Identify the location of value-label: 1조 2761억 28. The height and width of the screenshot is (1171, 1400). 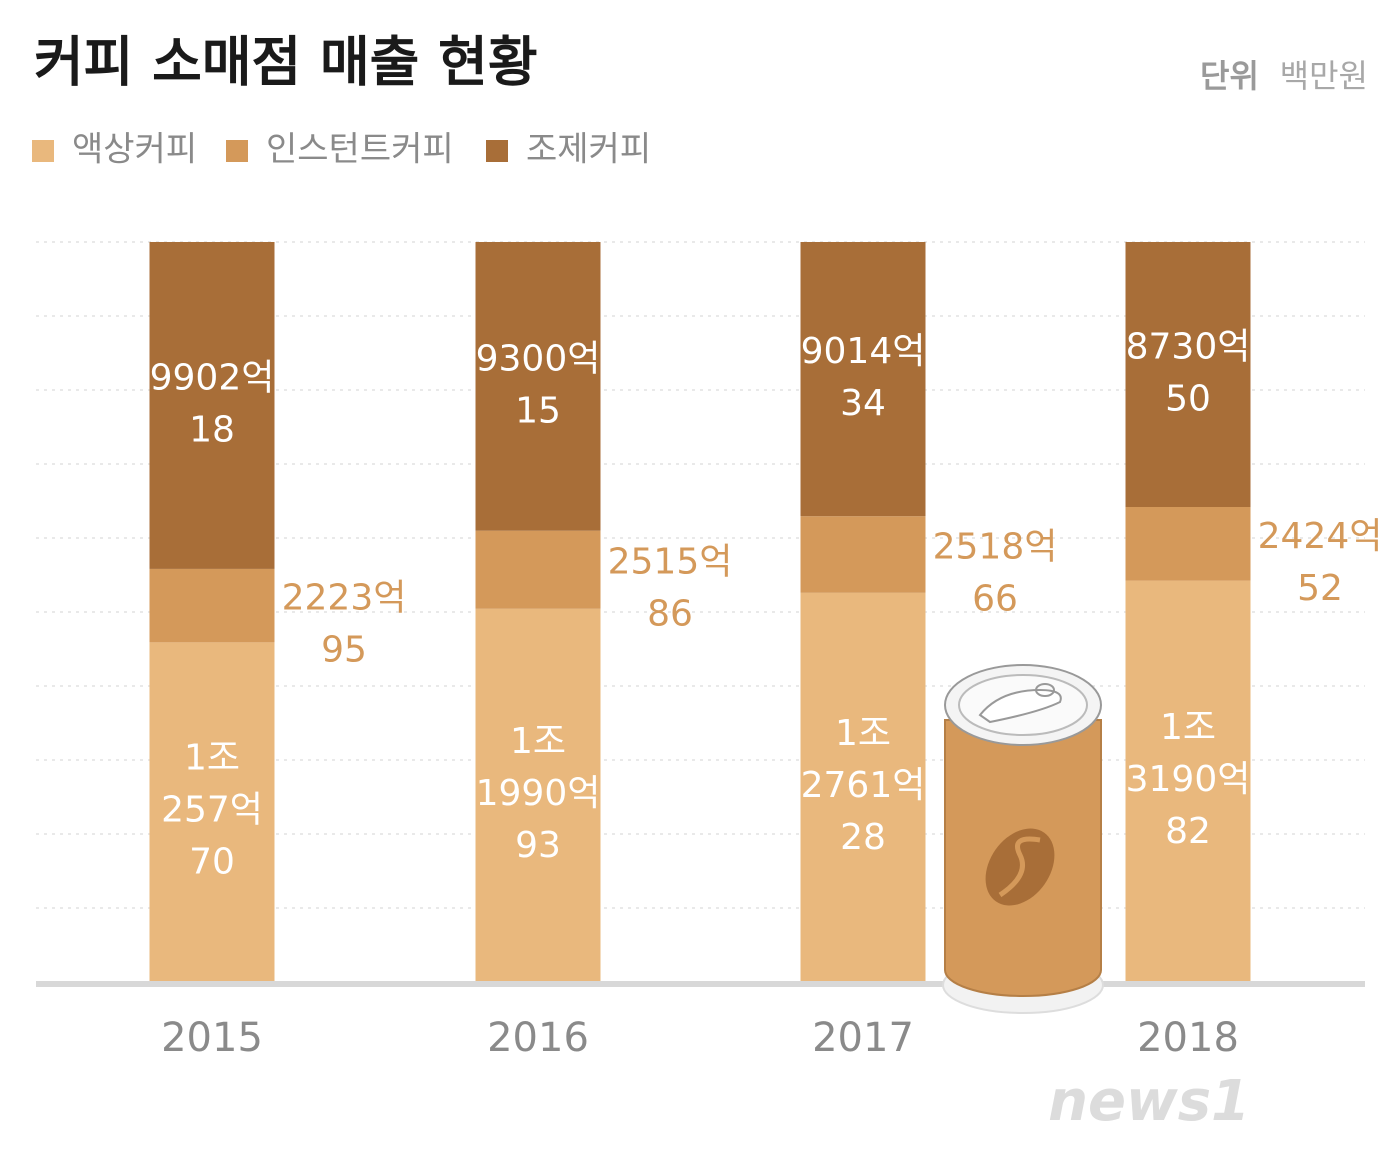
(863, 785).